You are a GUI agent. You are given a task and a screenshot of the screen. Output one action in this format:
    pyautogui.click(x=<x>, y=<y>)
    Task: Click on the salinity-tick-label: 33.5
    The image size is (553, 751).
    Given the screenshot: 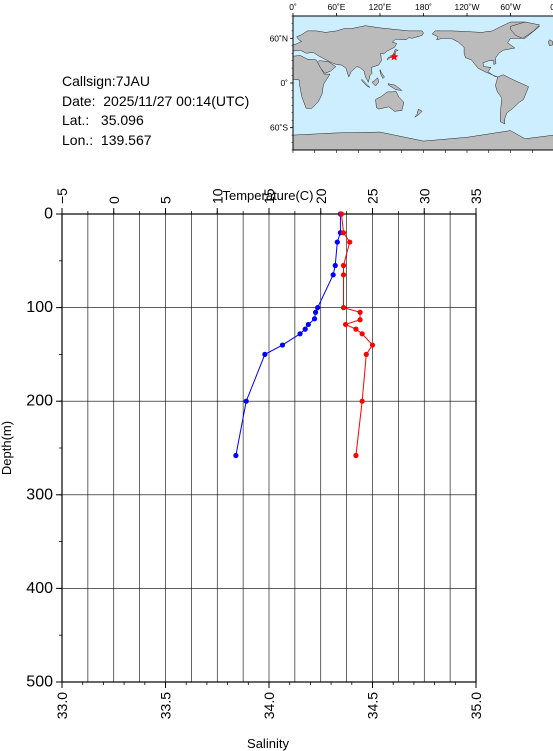 What is the action you would take?
    pyautogui.click(x=166, y=705)
    